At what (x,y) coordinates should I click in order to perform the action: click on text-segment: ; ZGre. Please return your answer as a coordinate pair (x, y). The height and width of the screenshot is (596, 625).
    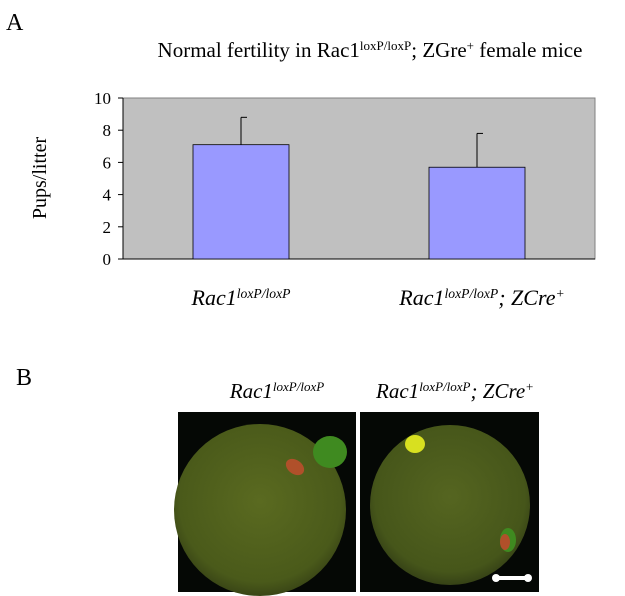
    Looking at the image, I should click on (438, 50).